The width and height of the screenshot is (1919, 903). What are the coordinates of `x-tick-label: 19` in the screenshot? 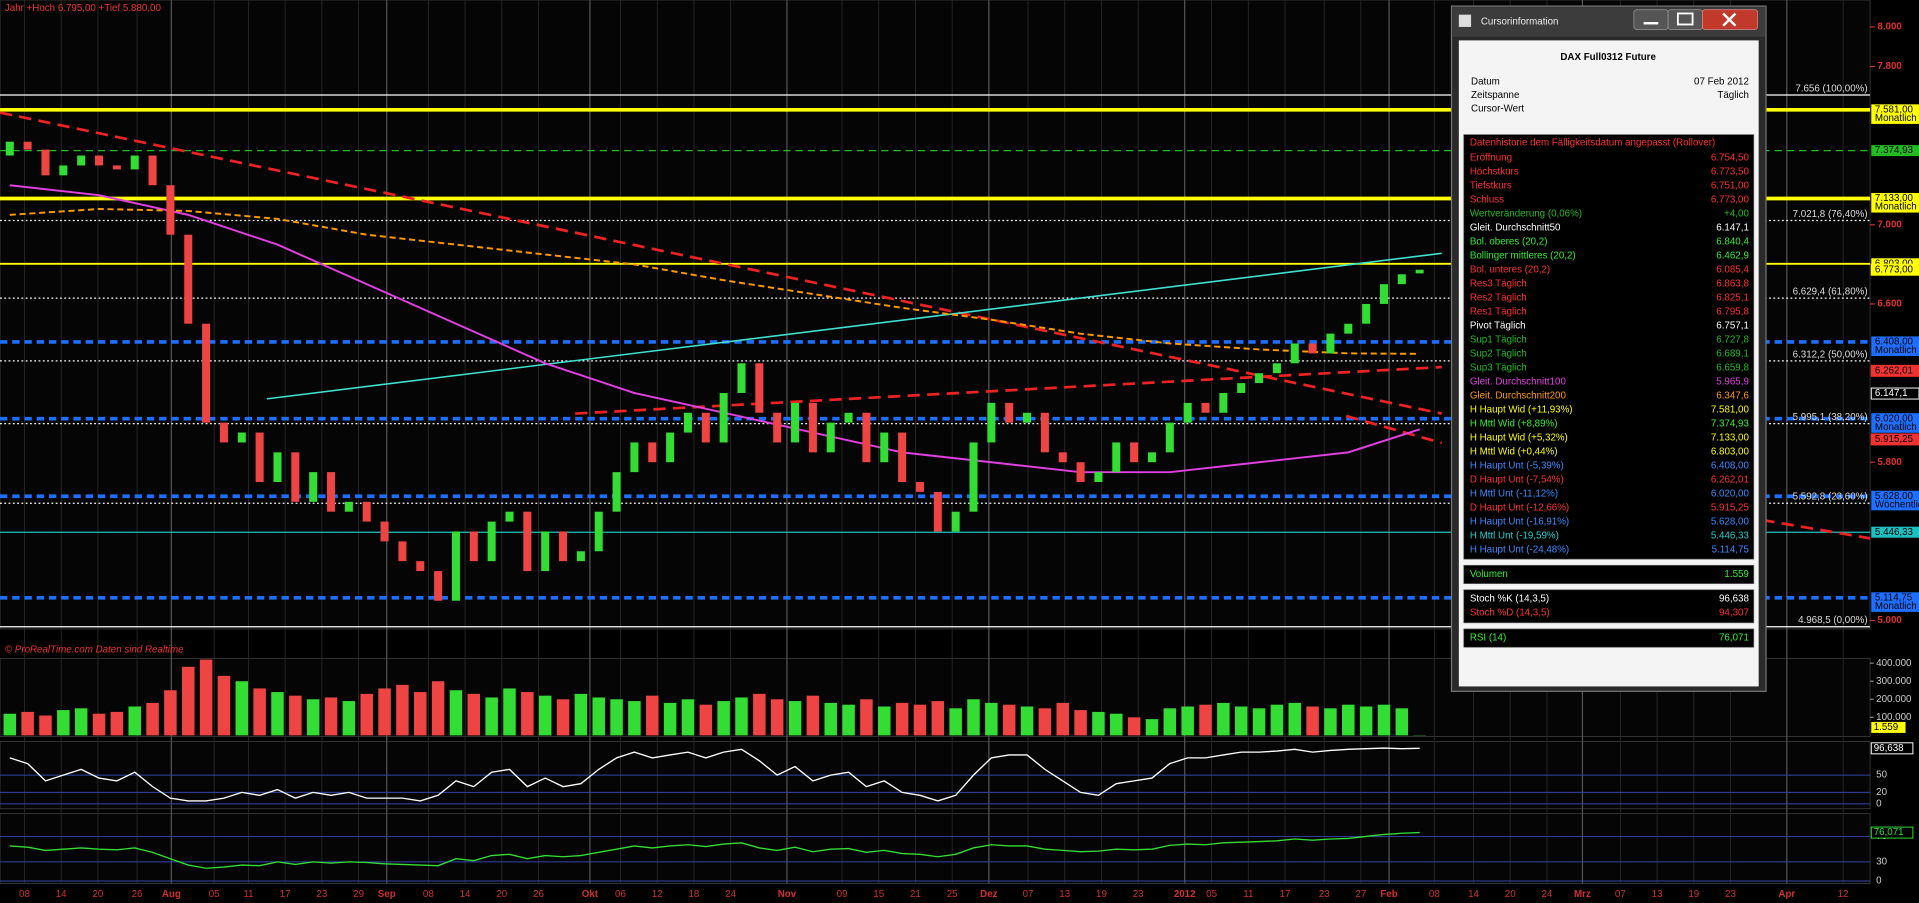 It's located at (1693, 894).